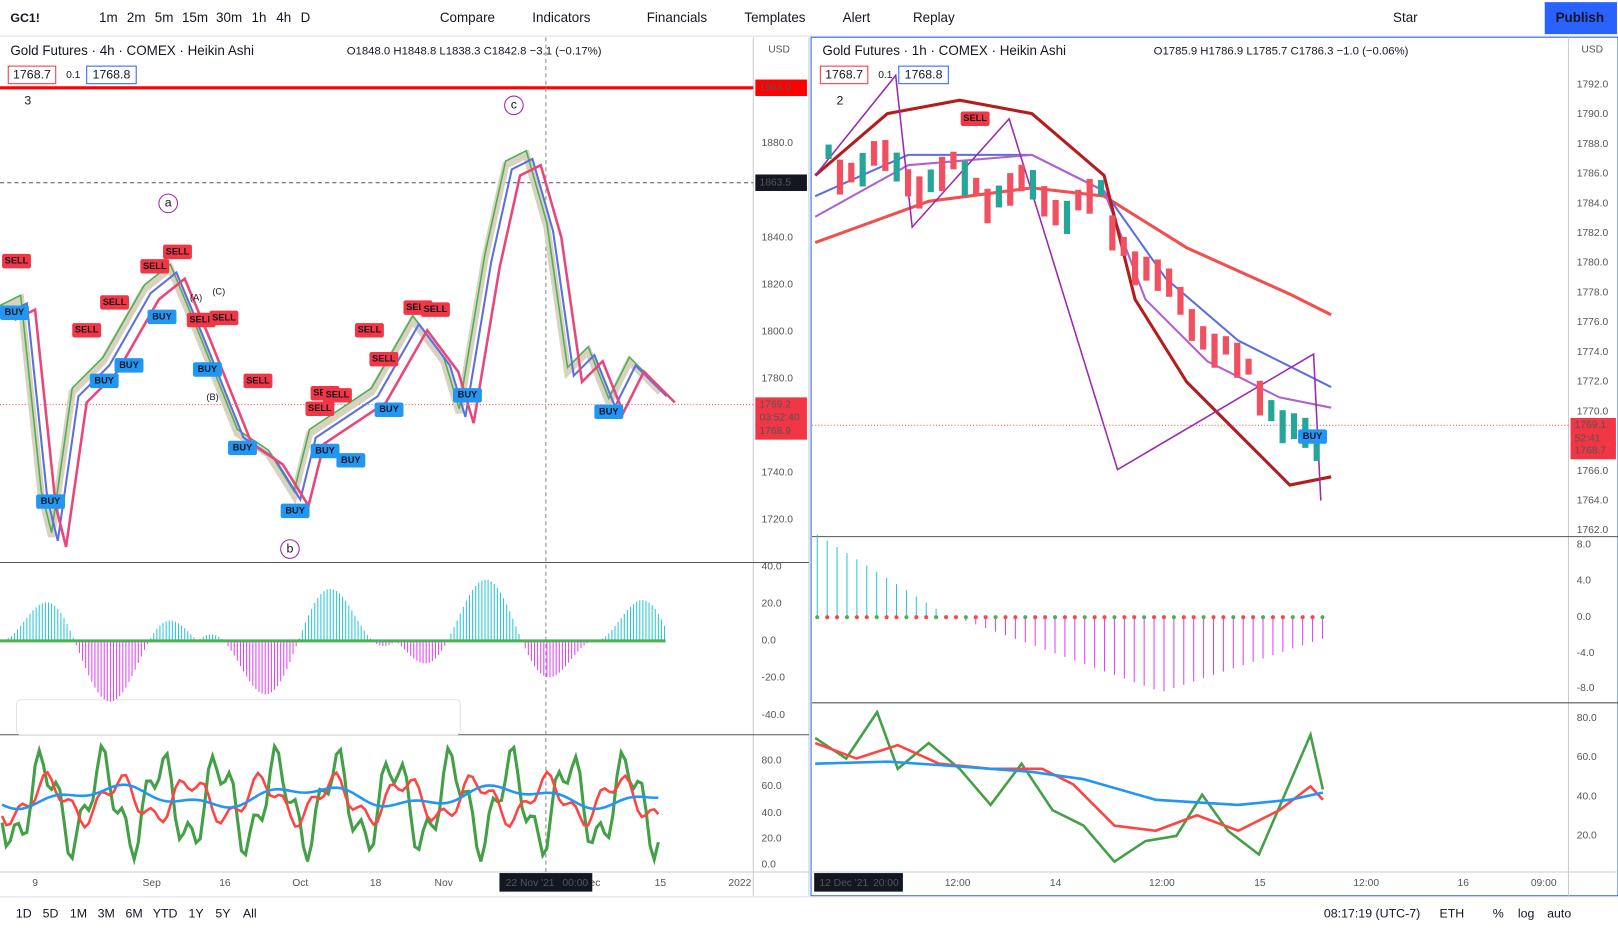  I want to click on price-tick: 1720.0, so click(778, 520).